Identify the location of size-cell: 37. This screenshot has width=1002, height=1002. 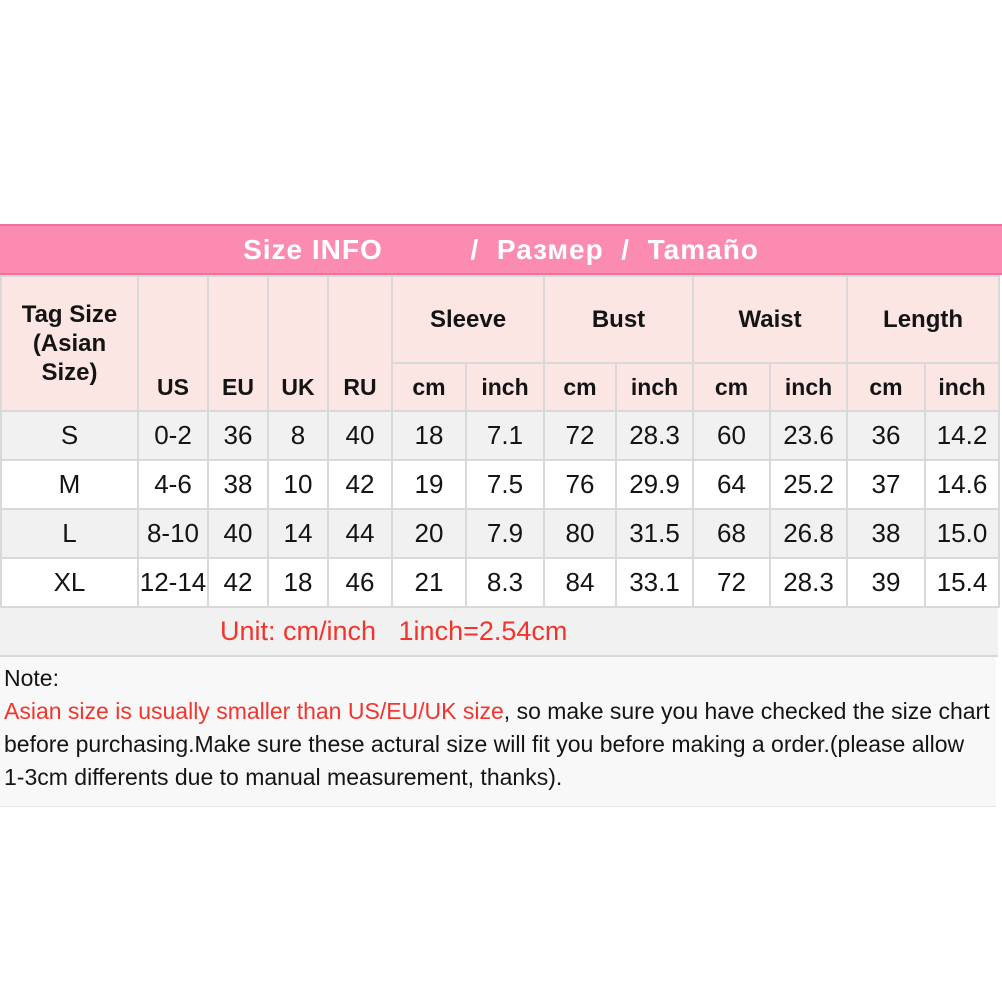
(886, 484).